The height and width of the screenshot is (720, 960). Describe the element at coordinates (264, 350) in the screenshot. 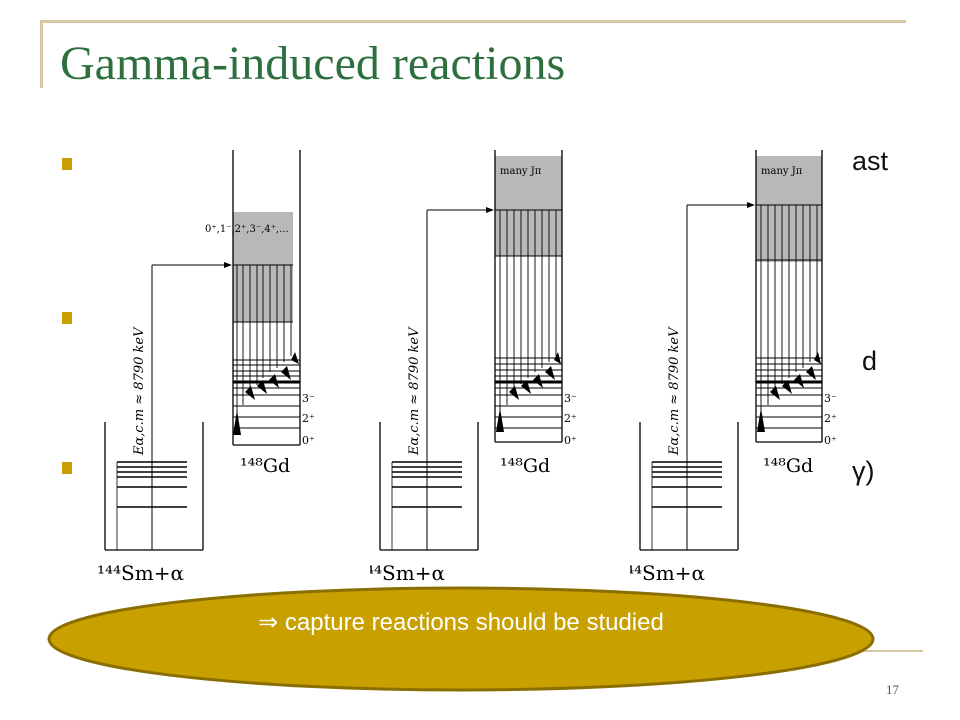

I see `gamma-cascade` at that location.